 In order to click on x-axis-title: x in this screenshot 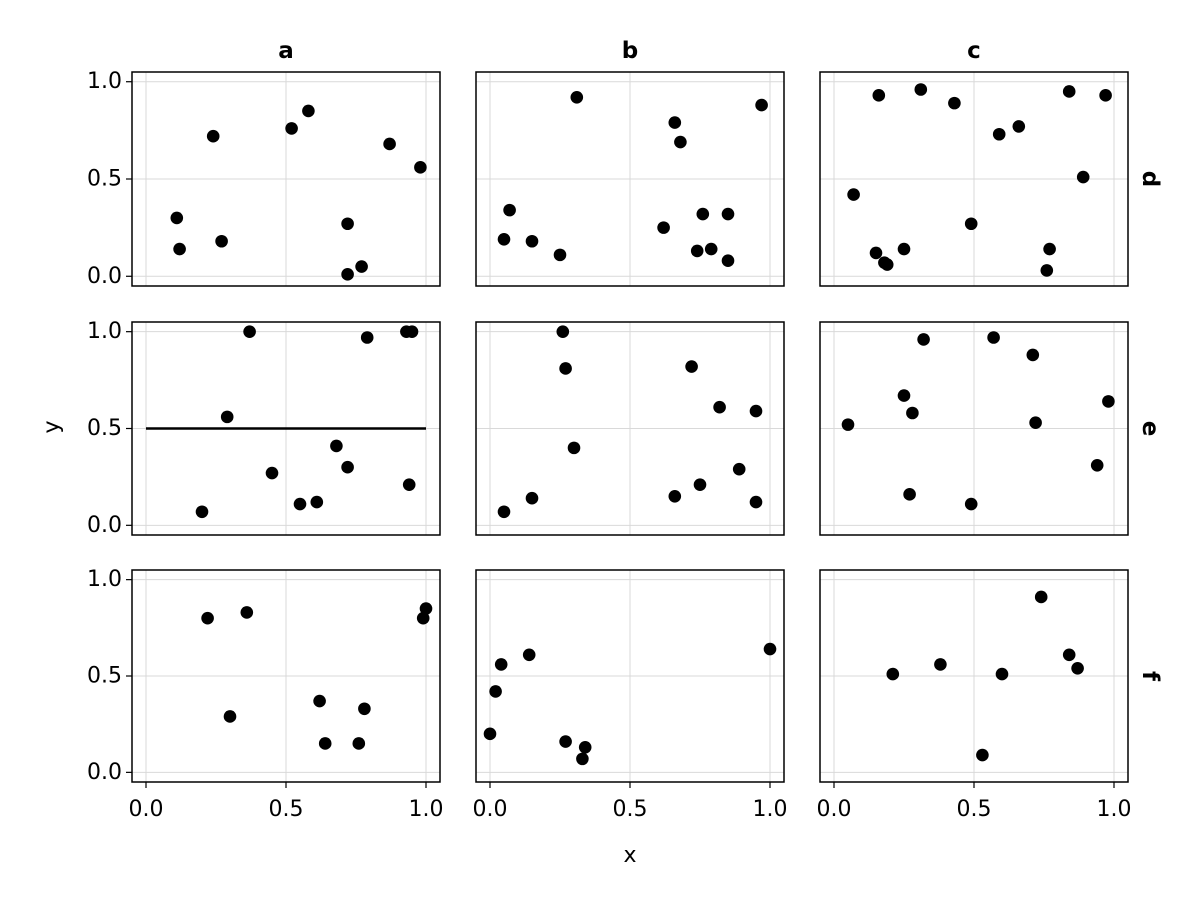, I will do `click(629, 855)`.